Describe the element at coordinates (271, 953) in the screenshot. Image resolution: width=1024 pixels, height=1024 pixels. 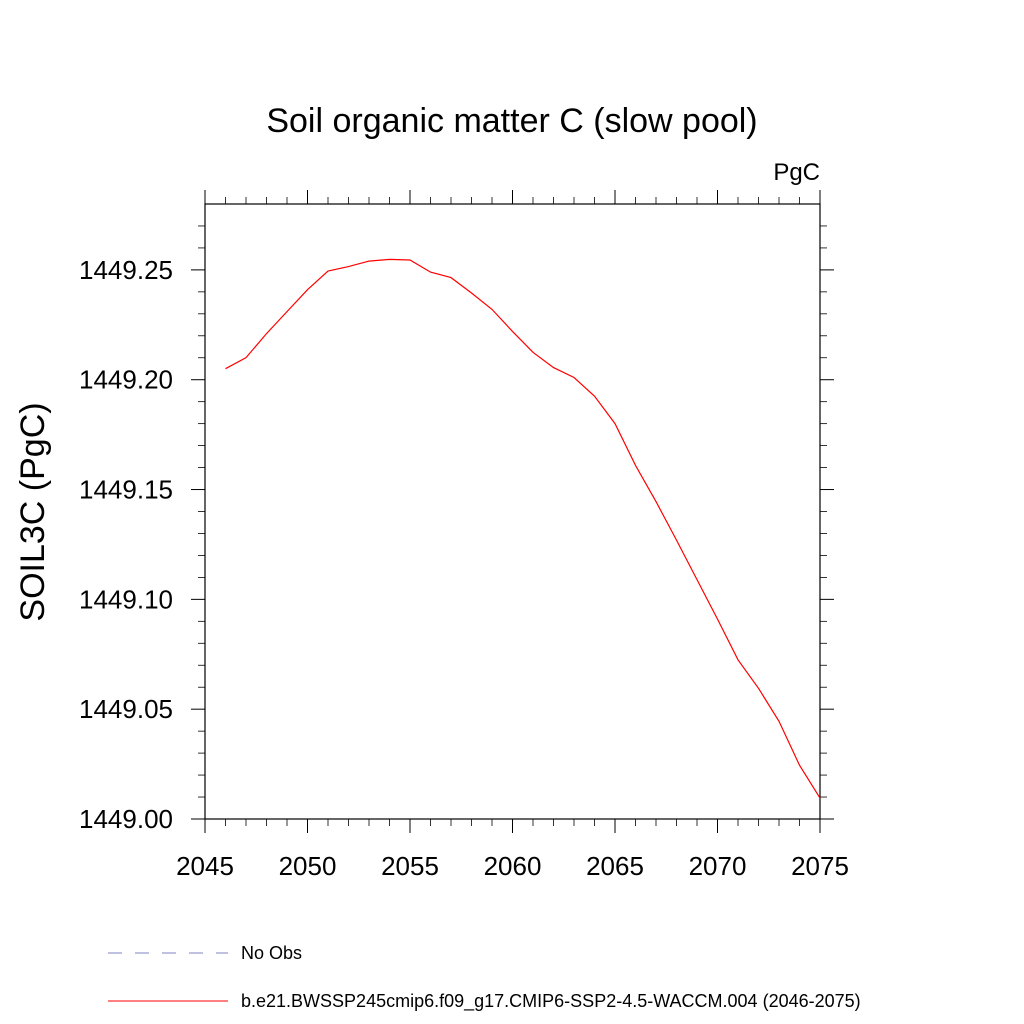
I see `legend-label-no-obs: No Obs` at that location.